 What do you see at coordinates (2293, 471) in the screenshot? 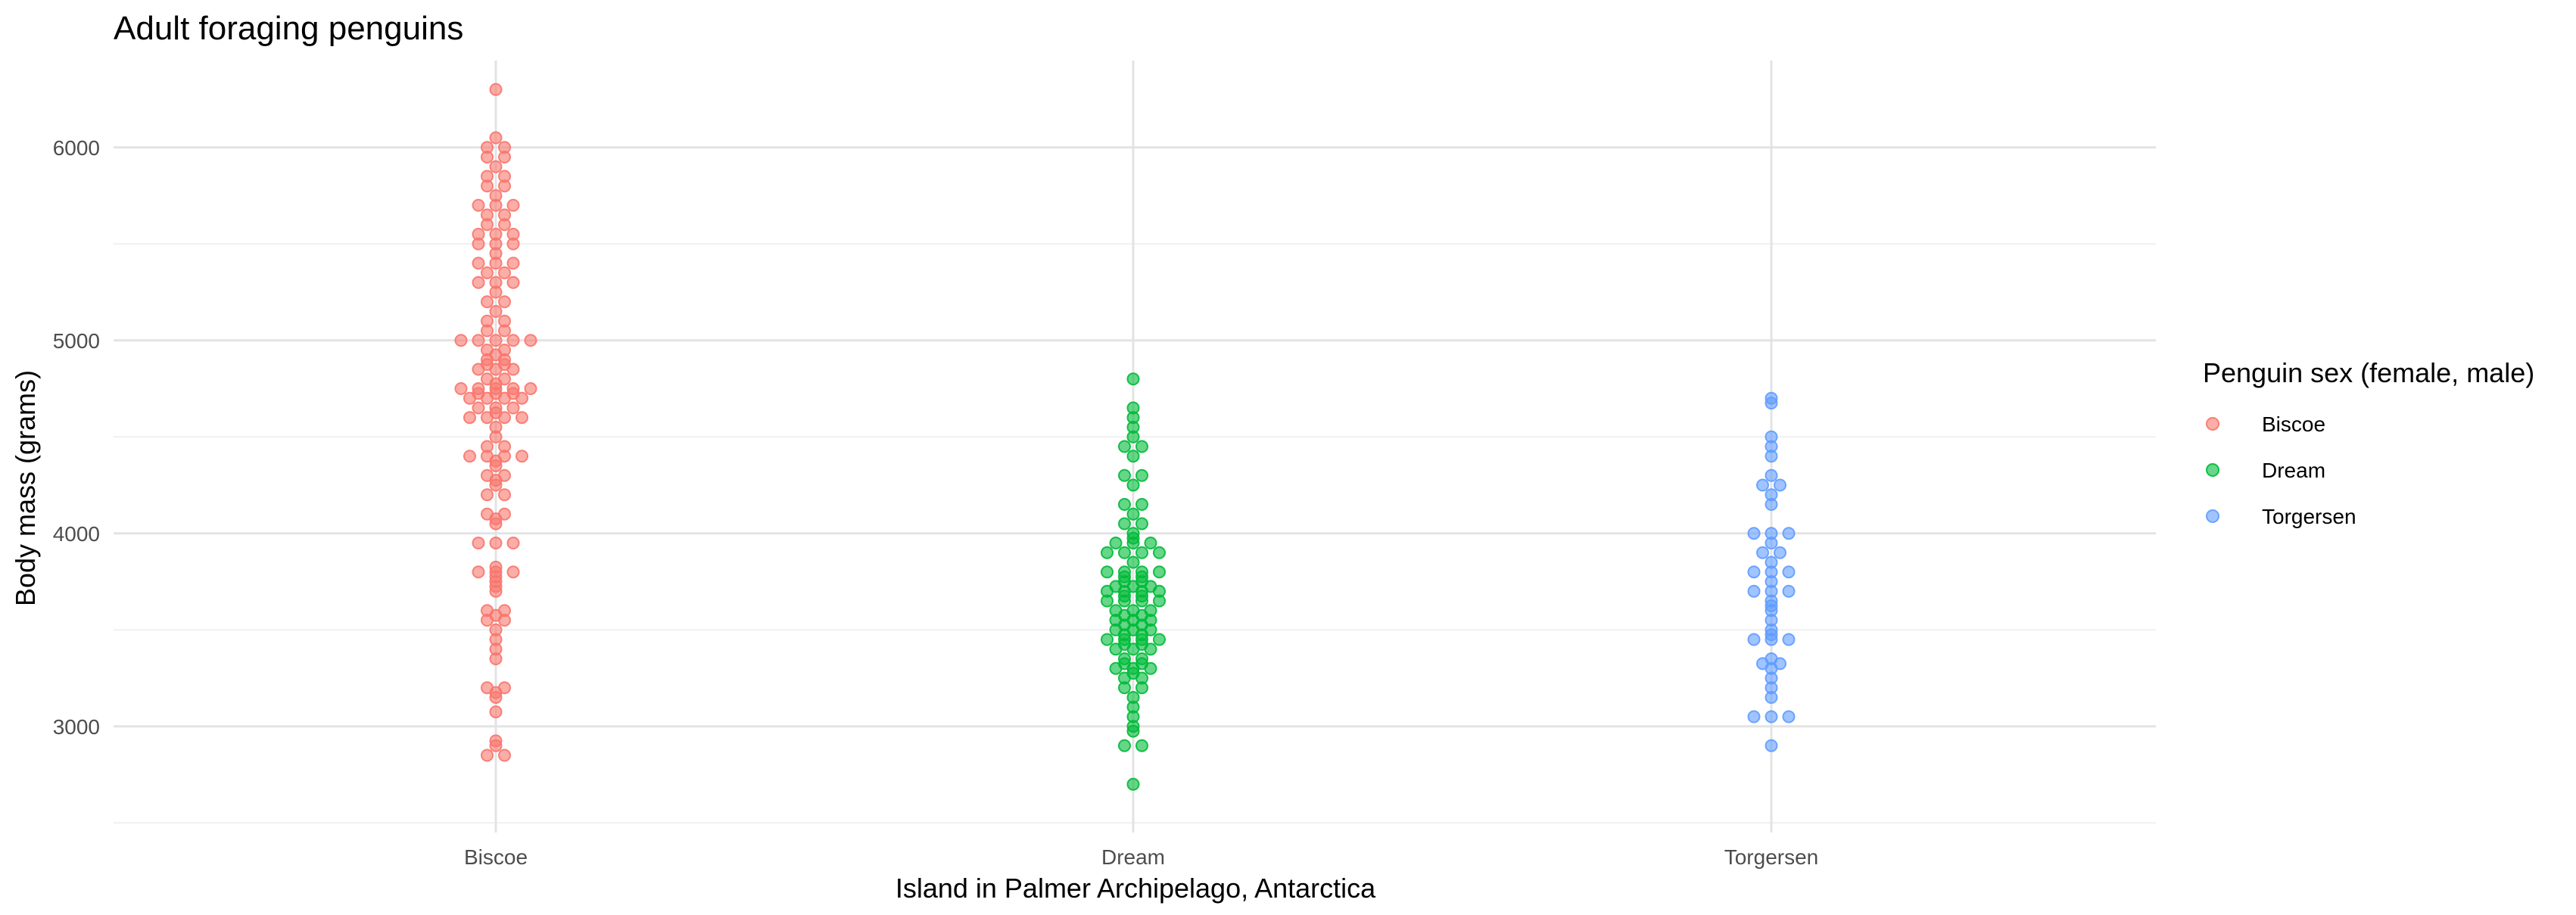
I see `legend-label: Dream` at bounding box center [2293, 471].